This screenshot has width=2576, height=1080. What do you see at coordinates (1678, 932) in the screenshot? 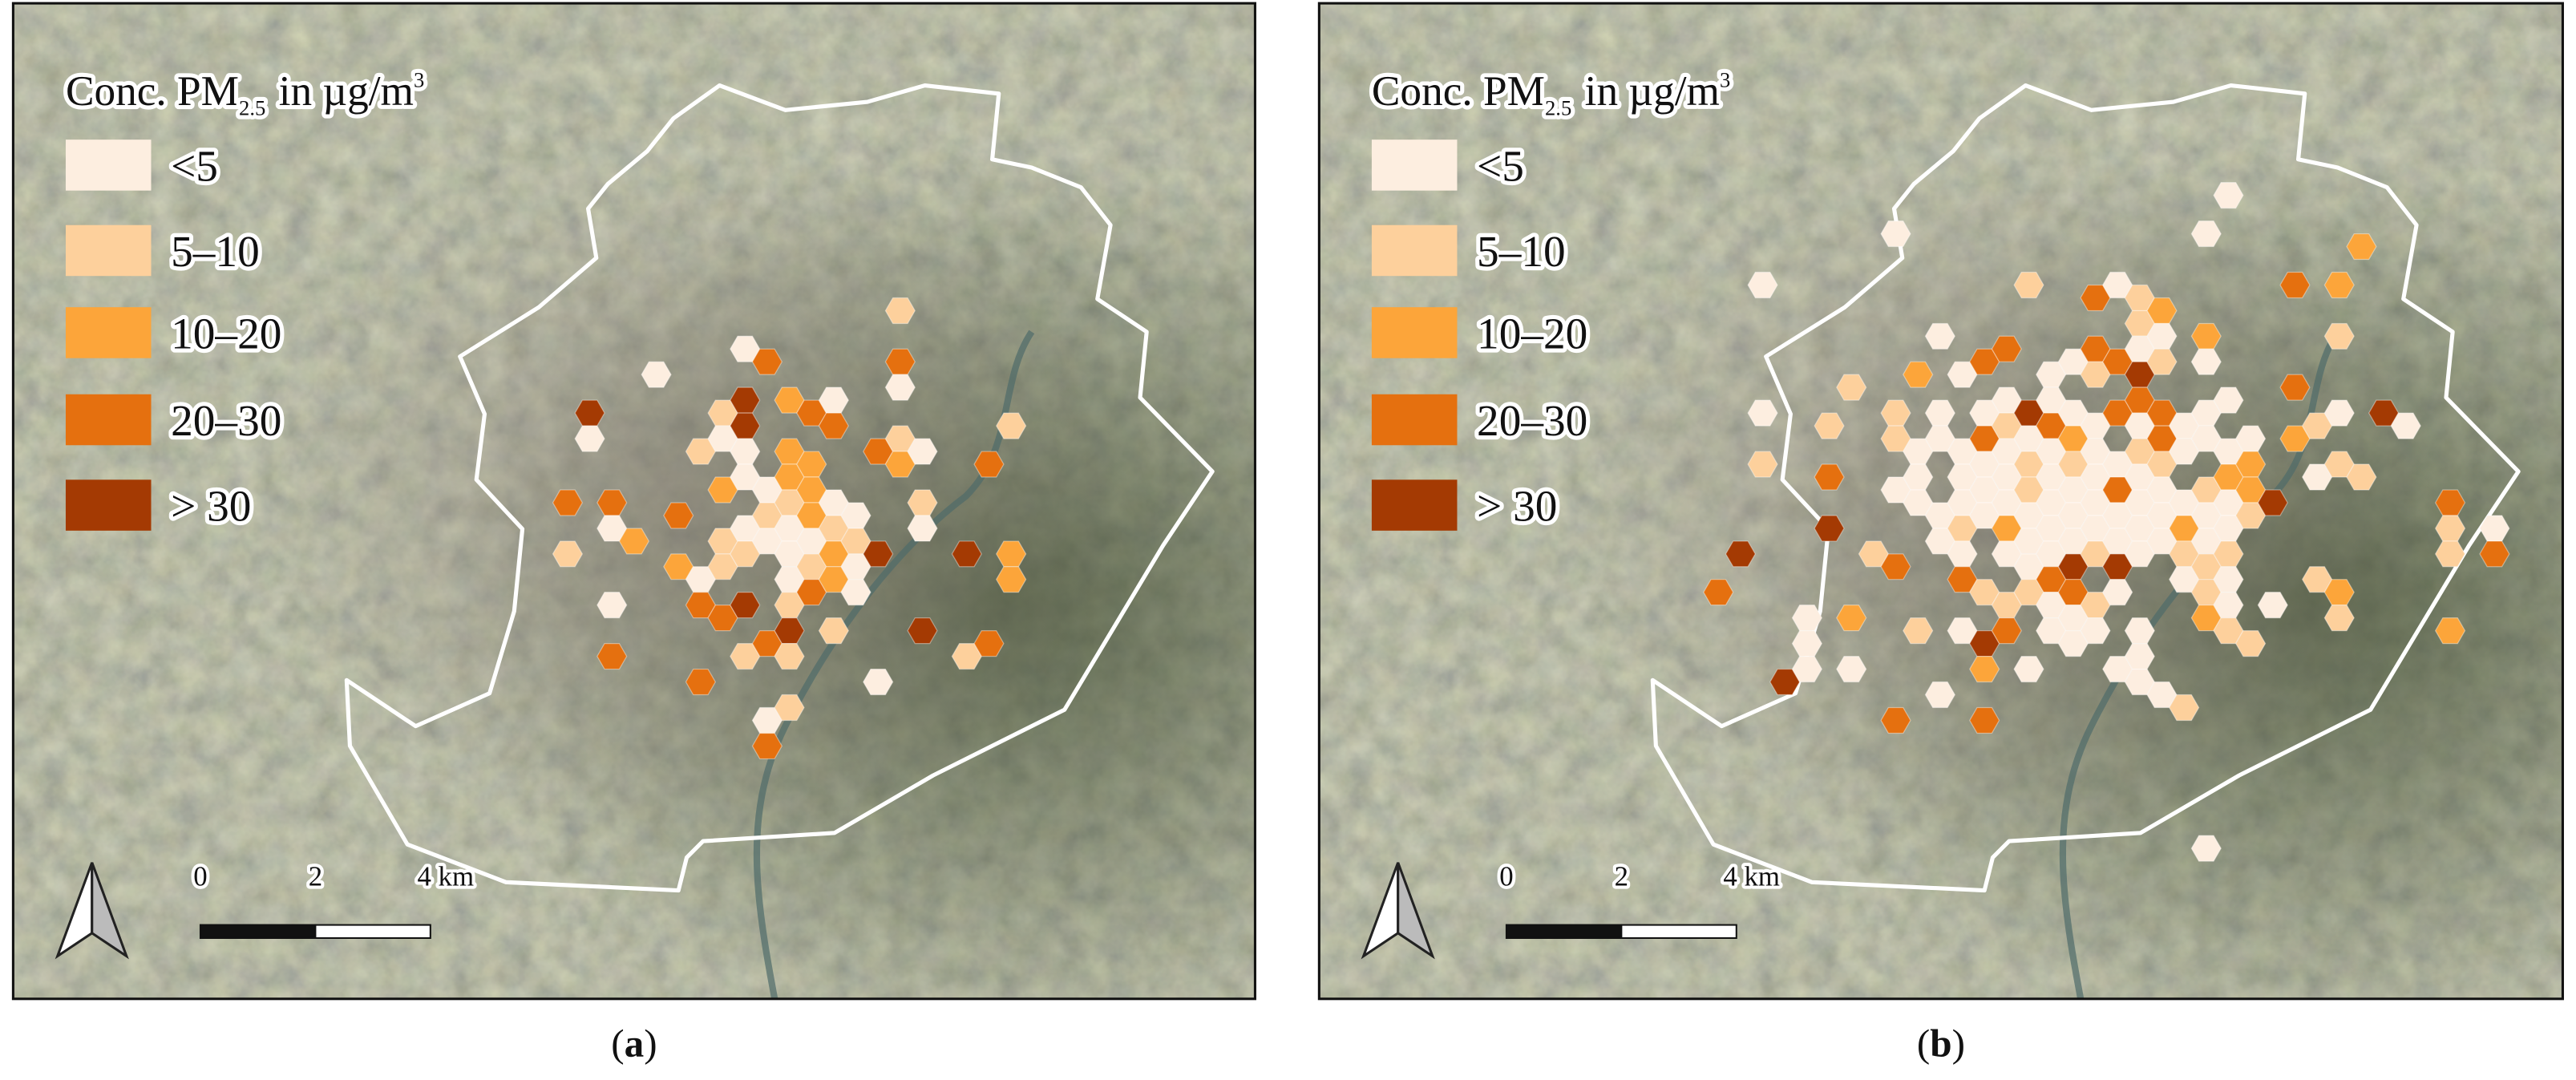
I see `scale-bar-white` at bounding box center [1678, 932].